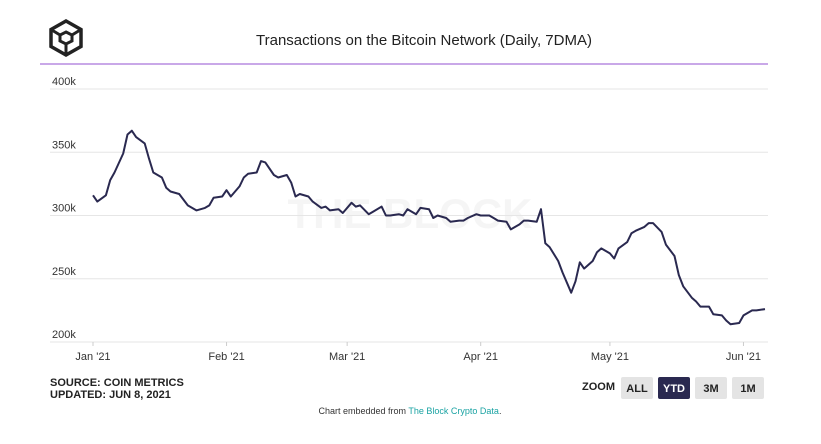  What do you see at coordinates (598, 387) in the screenshot?
I see `zoom-label: ZOOM` at bounding box center [598, 387].